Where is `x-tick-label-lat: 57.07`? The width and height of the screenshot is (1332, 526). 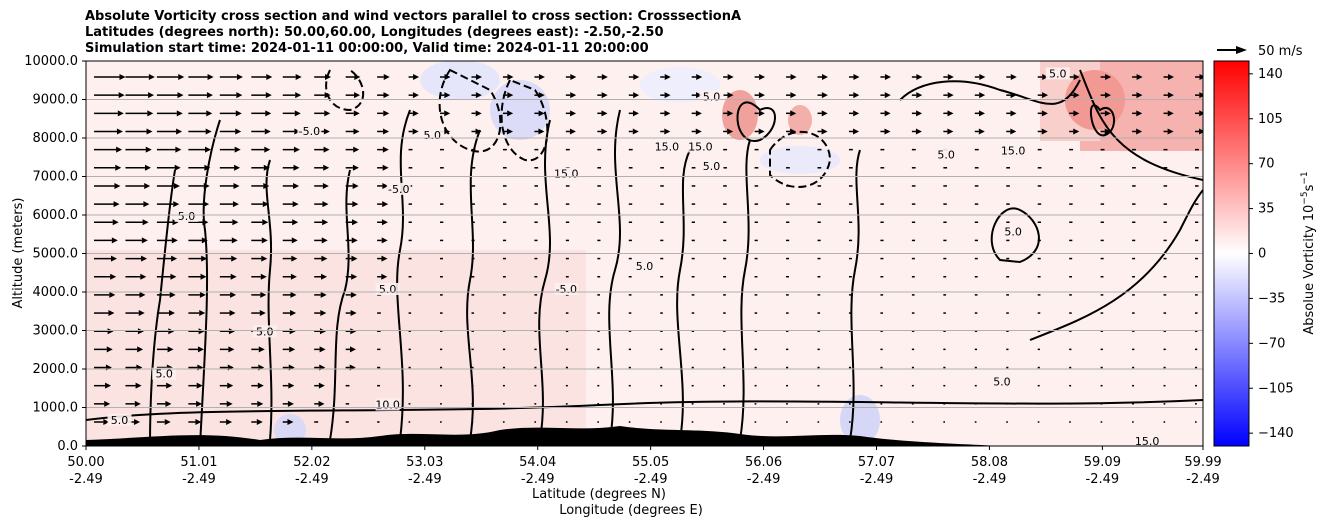 x-tick-label-lat: 57.07 is located at coordinates (876, 462).